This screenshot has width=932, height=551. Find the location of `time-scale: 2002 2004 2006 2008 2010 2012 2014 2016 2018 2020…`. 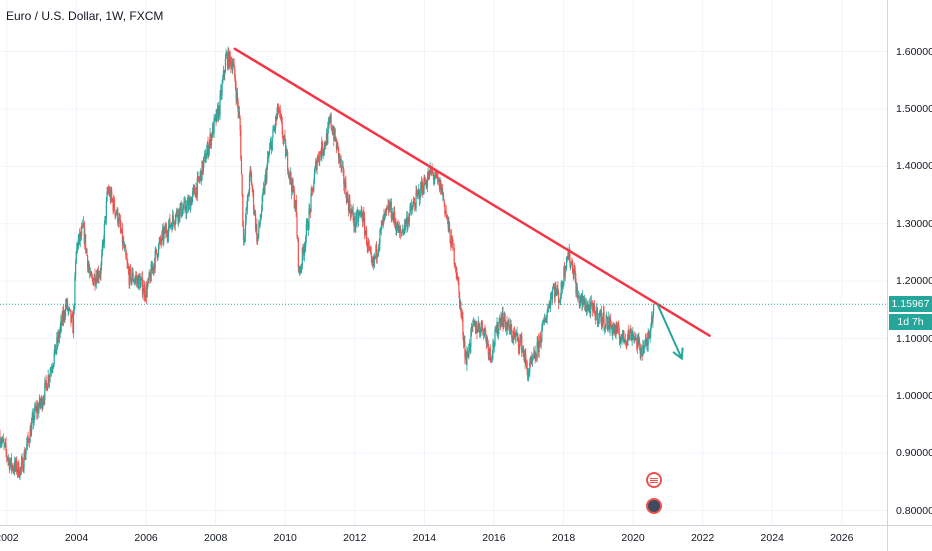

time-scale: 2002 2004 2006 2008 2010 2012 2014 2016 2018 2020… is located at coordinates (443, 538).